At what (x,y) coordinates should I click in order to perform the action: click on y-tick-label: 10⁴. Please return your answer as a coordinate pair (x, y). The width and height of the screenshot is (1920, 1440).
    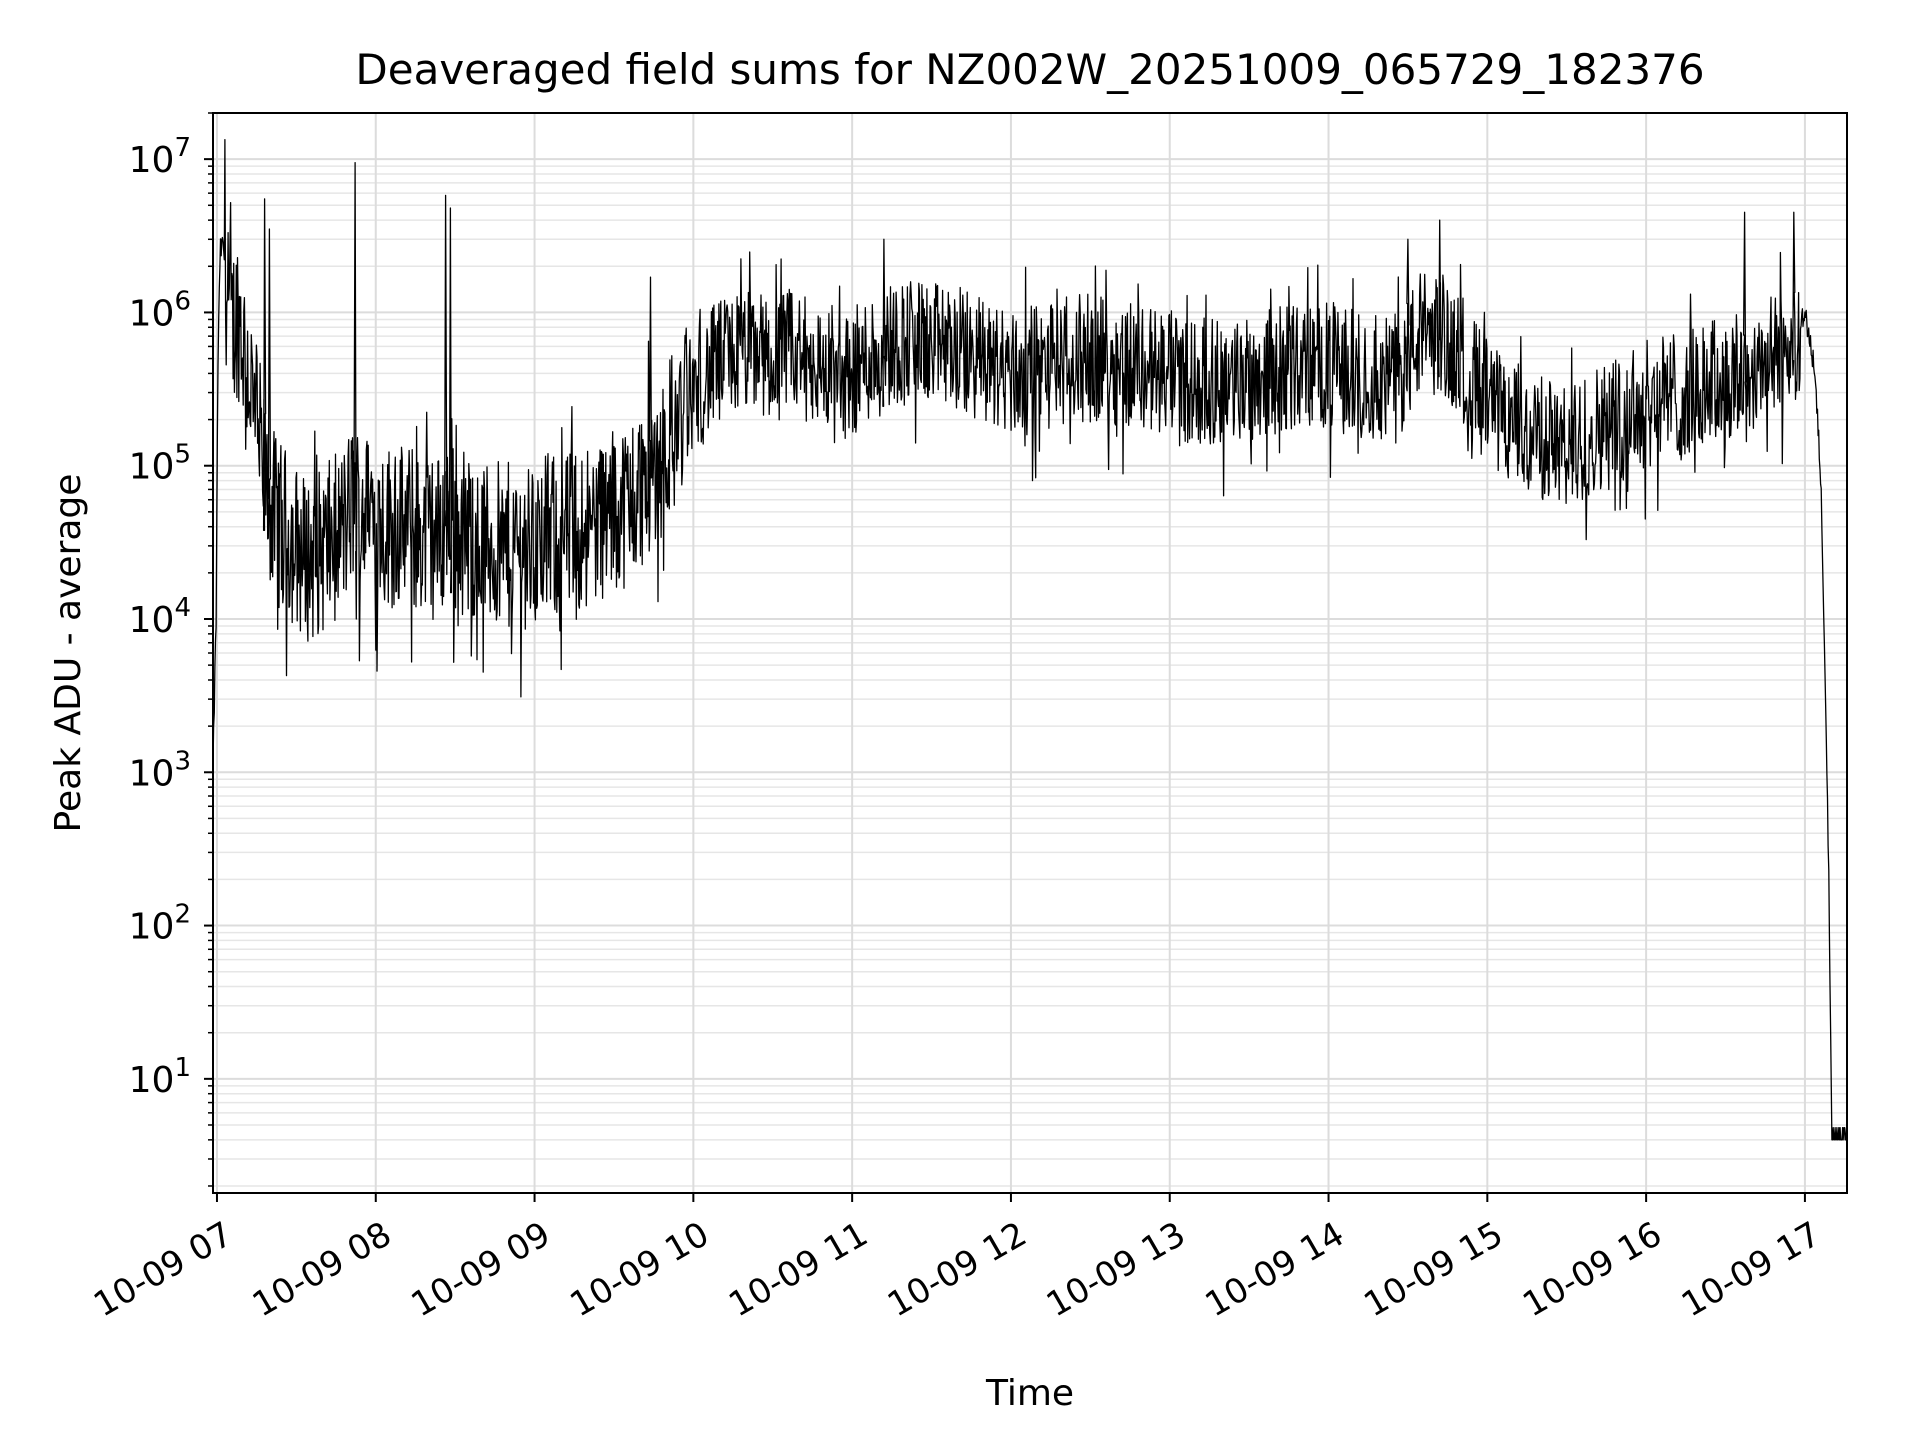
    Looking at the image, I should click on (160, 617).